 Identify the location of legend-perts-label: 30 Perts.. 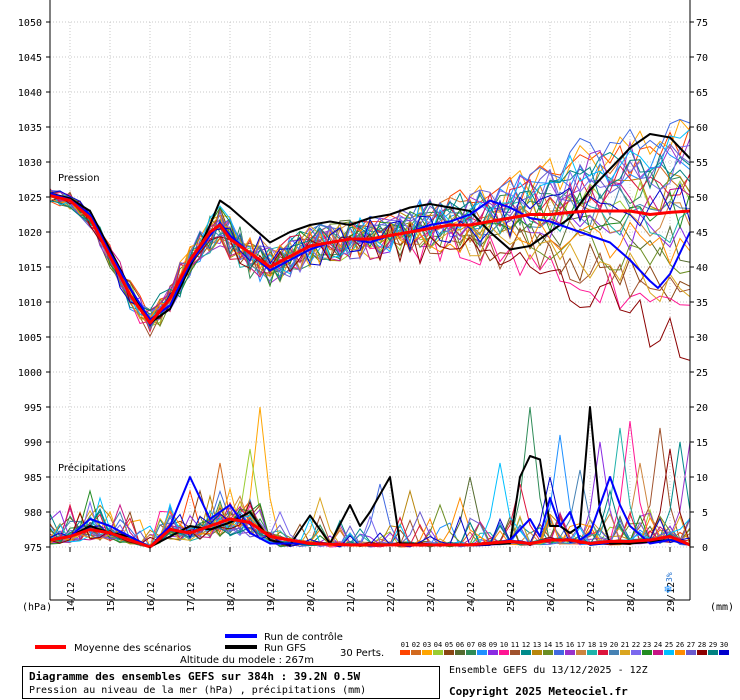
(362, 653).